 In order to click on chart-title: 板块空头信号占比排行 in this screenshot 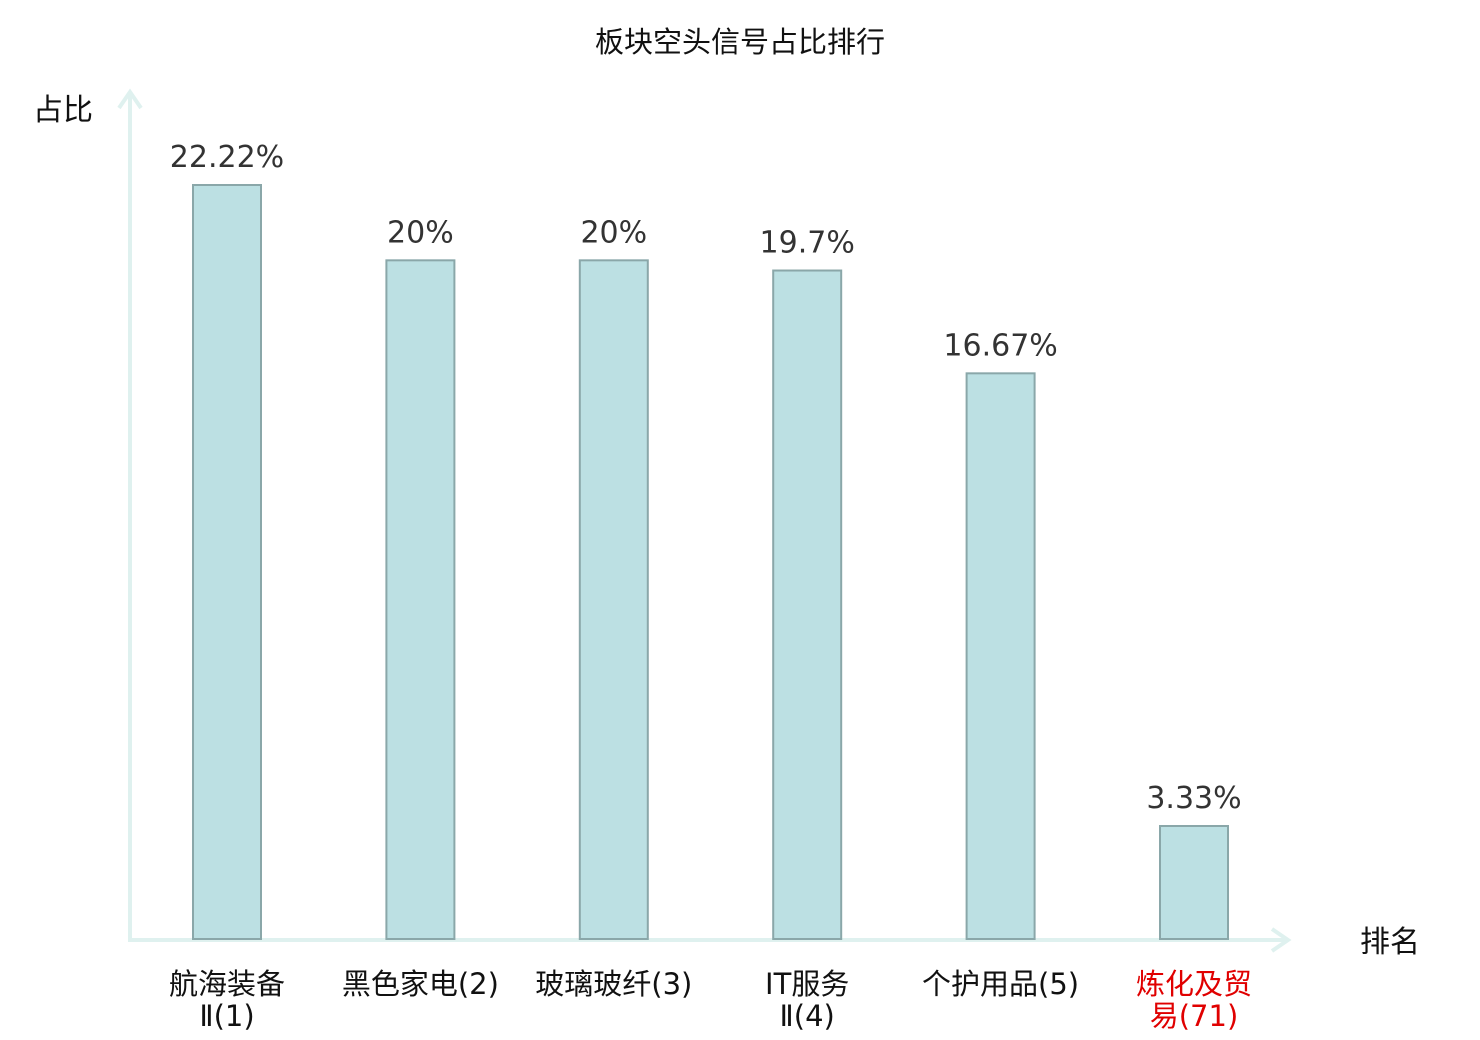, I will do `click(740, 42)`.